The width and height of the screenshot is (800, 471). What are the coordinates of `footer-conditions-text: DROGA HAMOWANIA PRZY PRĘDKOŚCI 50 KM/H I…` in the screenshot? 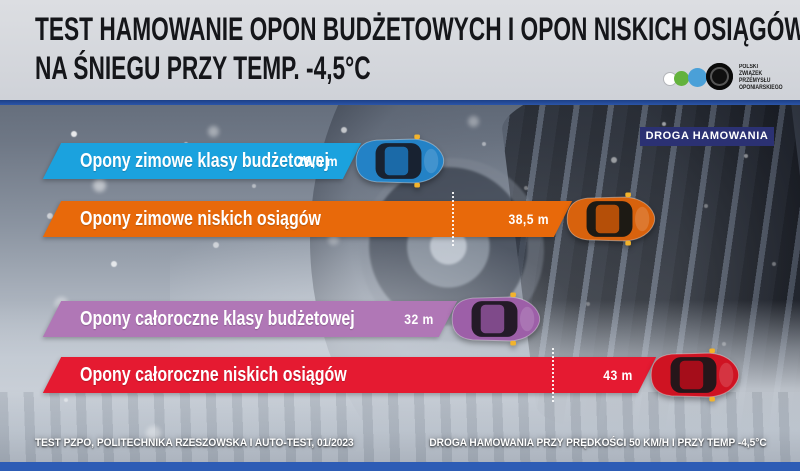 It's located at (598, 443).